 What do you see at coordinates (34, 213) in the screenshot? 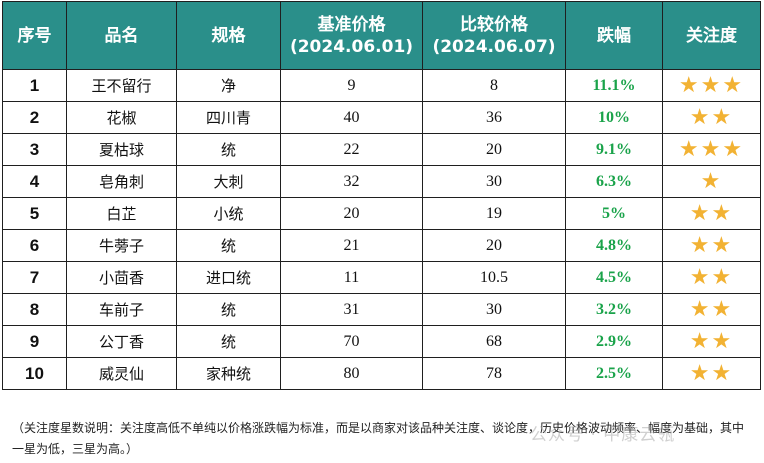
I see `cell-index: 5` at bounding box center [34, 213].